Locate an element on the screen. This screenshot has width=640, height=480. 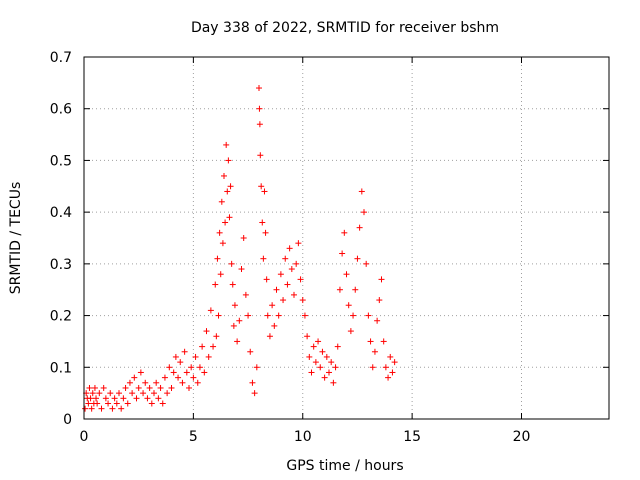
x-tick-label: 20 is located at coordinates (522, 437).